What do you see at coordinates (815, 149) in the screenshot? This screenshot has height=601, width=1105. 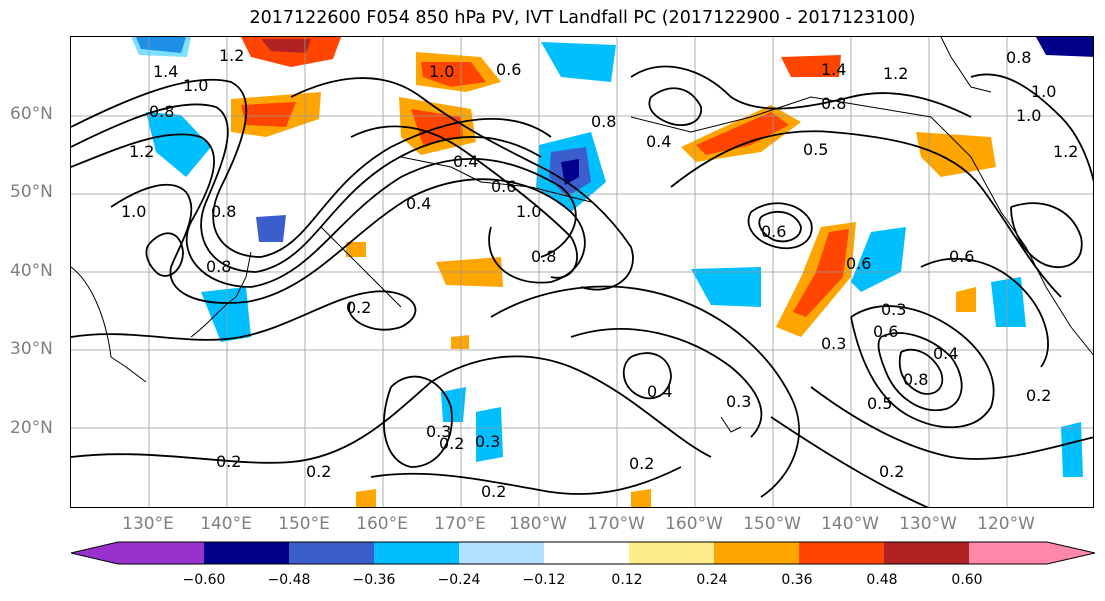 I see `contour-label: 0.5` at bounding box center [815, 149].